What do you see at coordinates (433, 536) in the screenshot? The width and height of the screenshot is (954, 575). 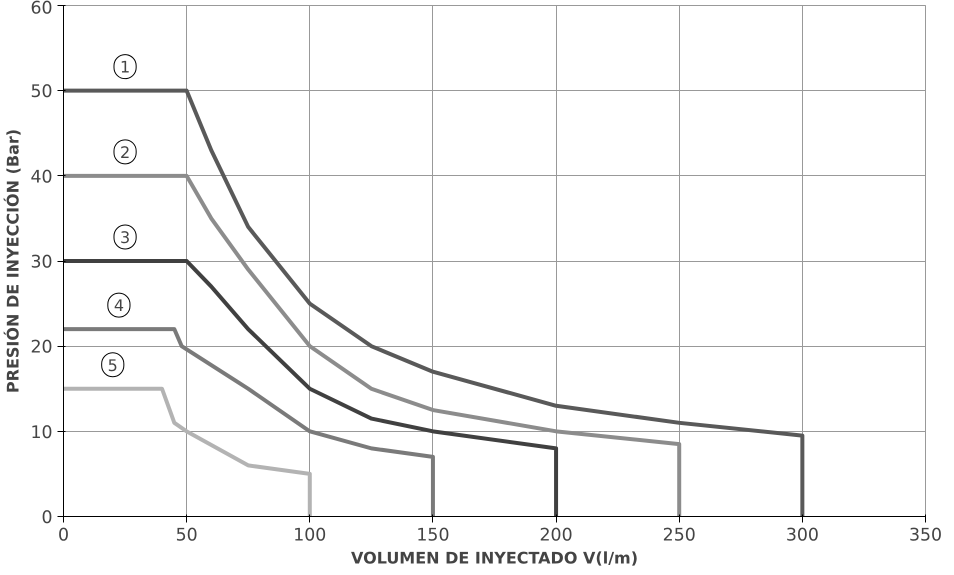 I see `x-tick-label: 150` at bounding box center [433, 536].